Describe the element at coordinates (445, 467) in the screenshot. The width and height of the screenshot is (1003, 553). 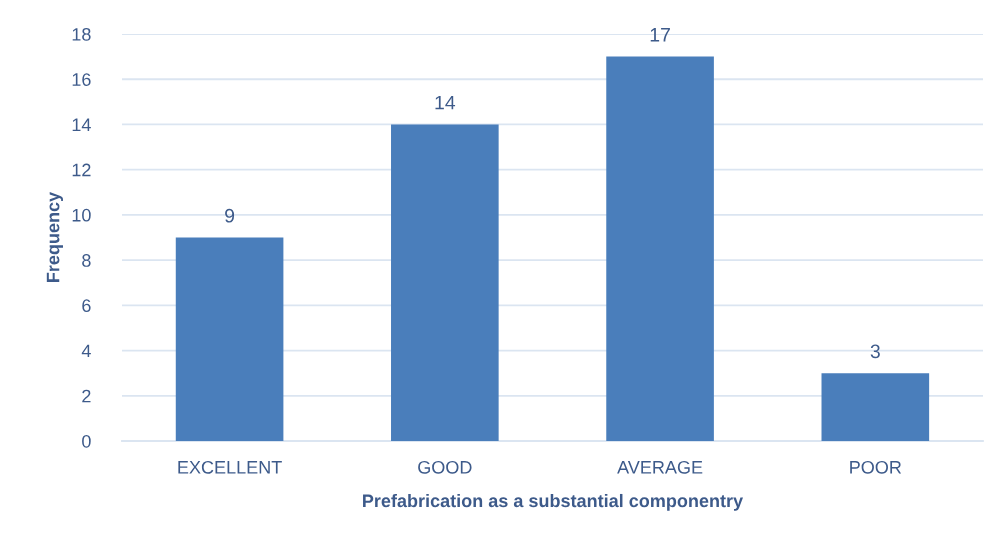
I see `x-tick-label: GOOD` at that location.